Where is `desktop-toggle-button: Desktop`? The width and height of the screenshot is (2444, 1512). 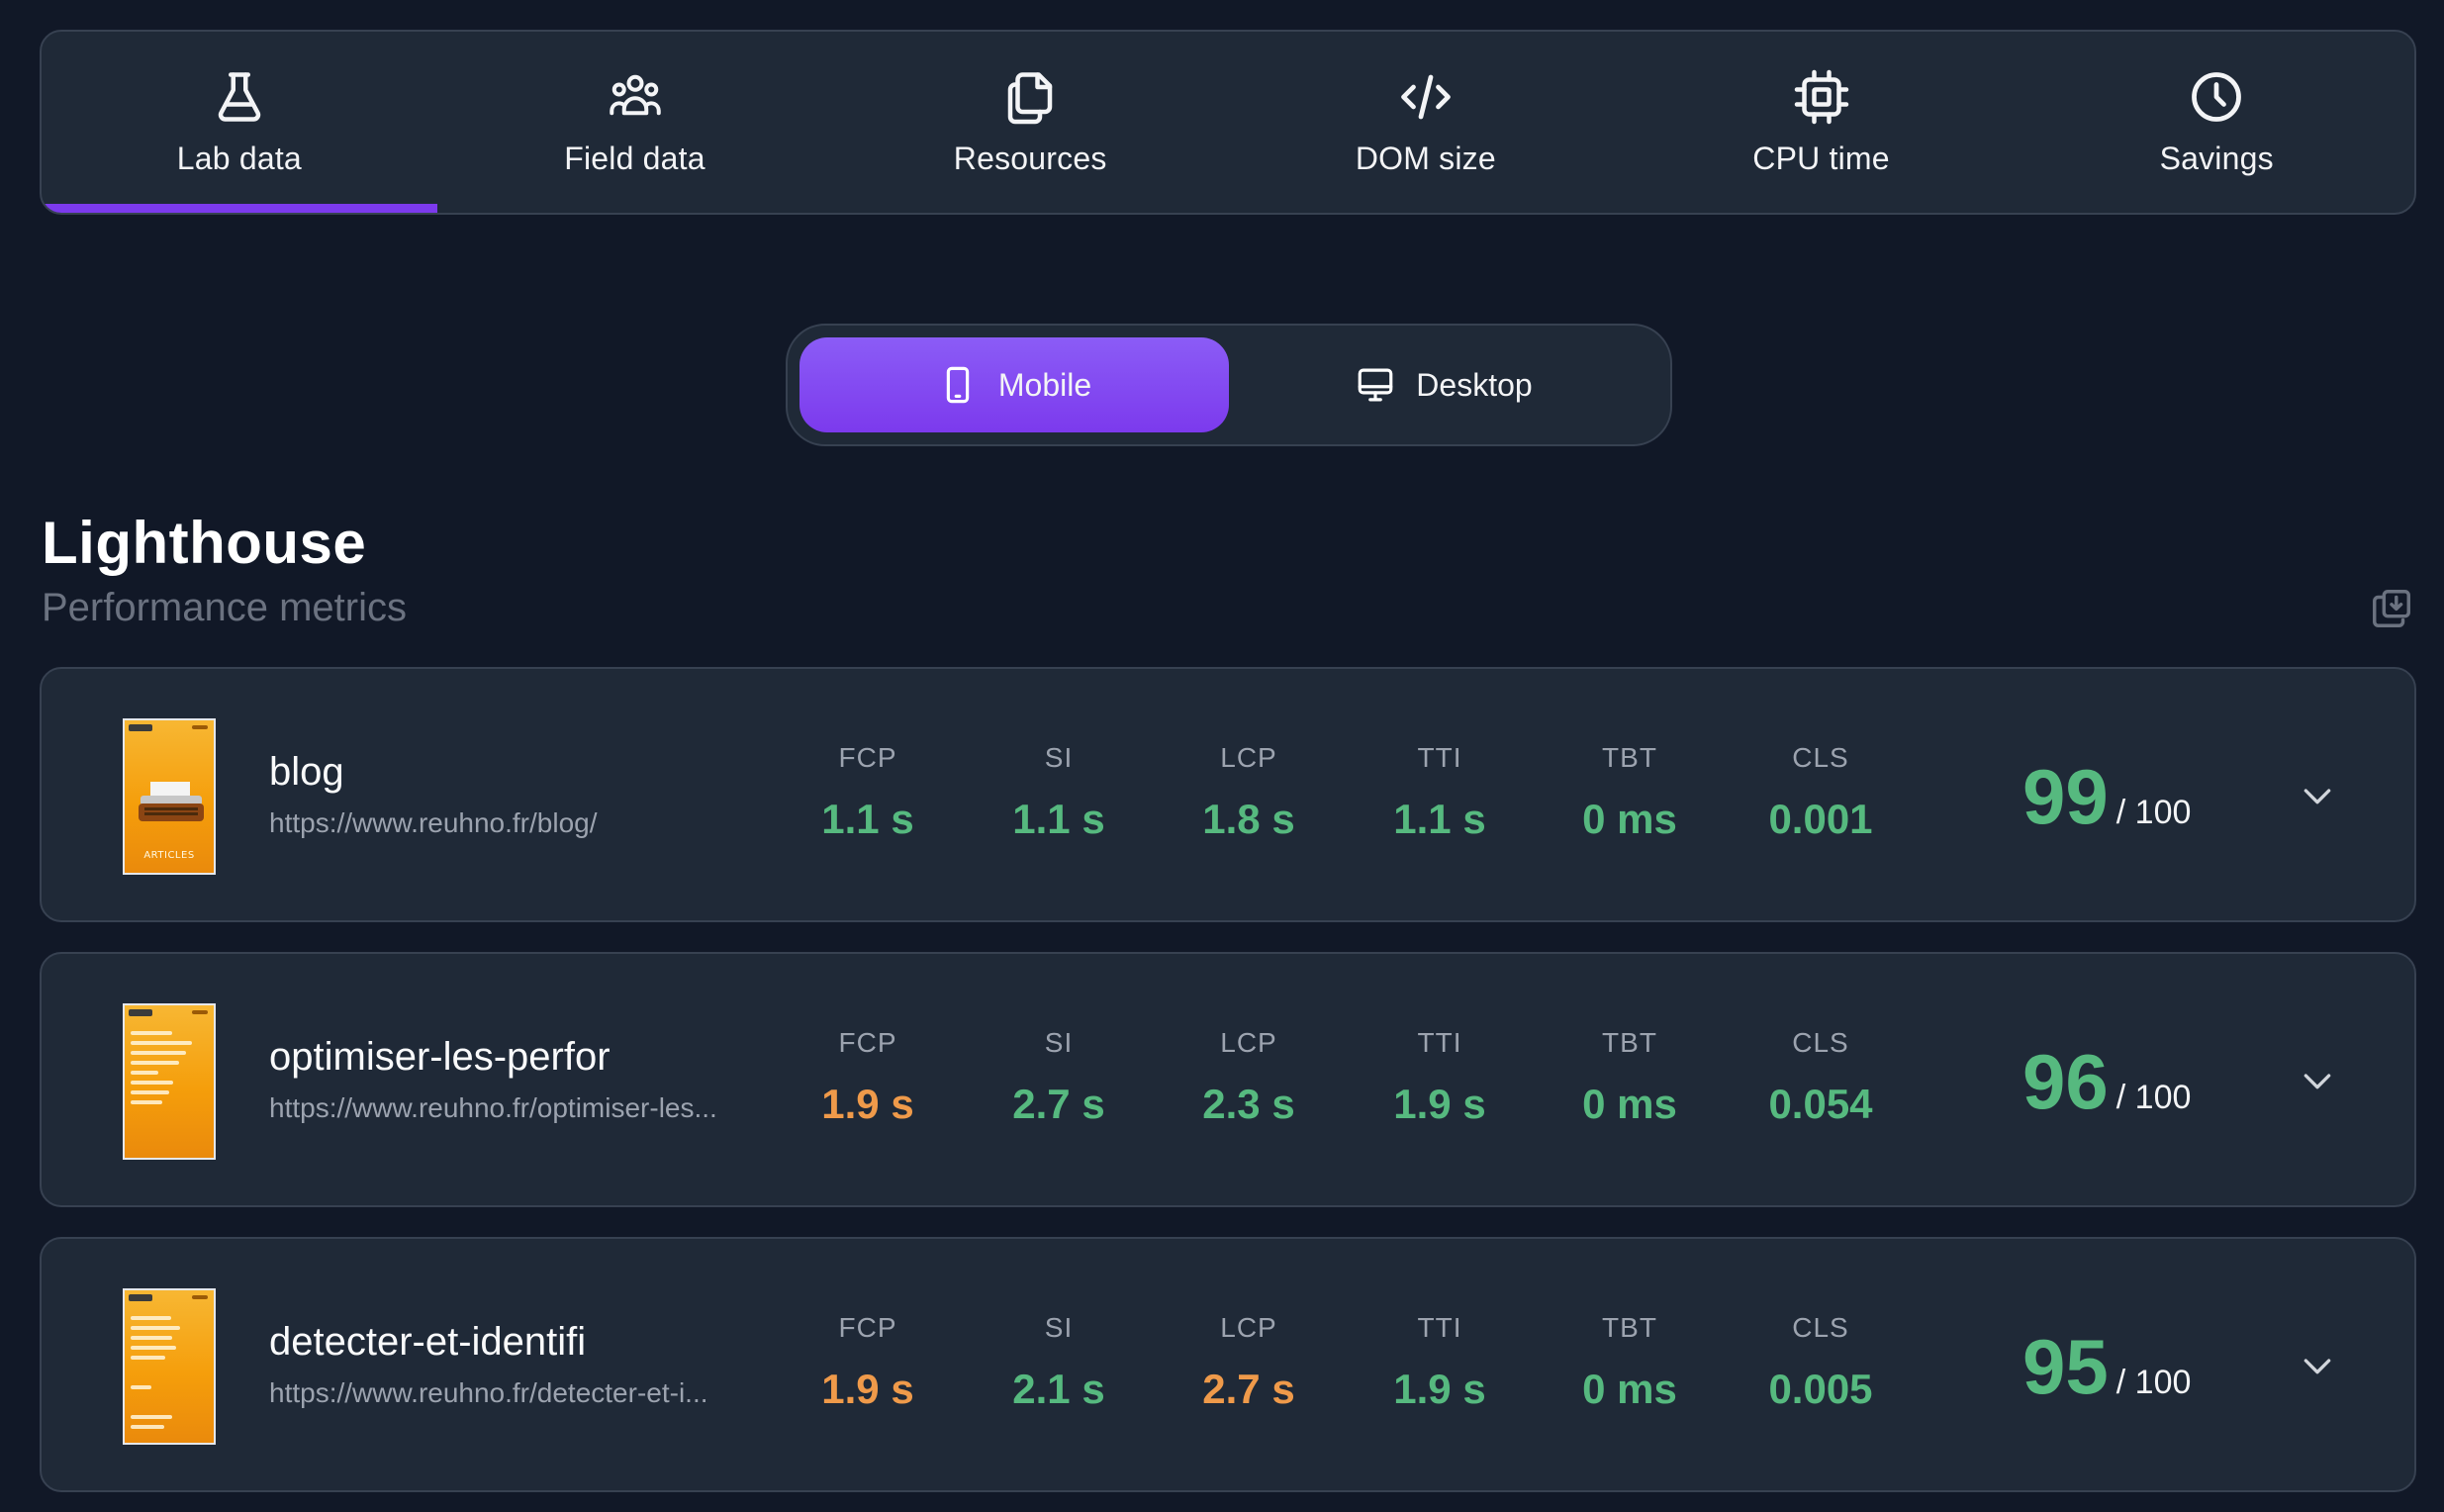 desktop-toggle-button: Desktop is located at coordinates (1443, 384).